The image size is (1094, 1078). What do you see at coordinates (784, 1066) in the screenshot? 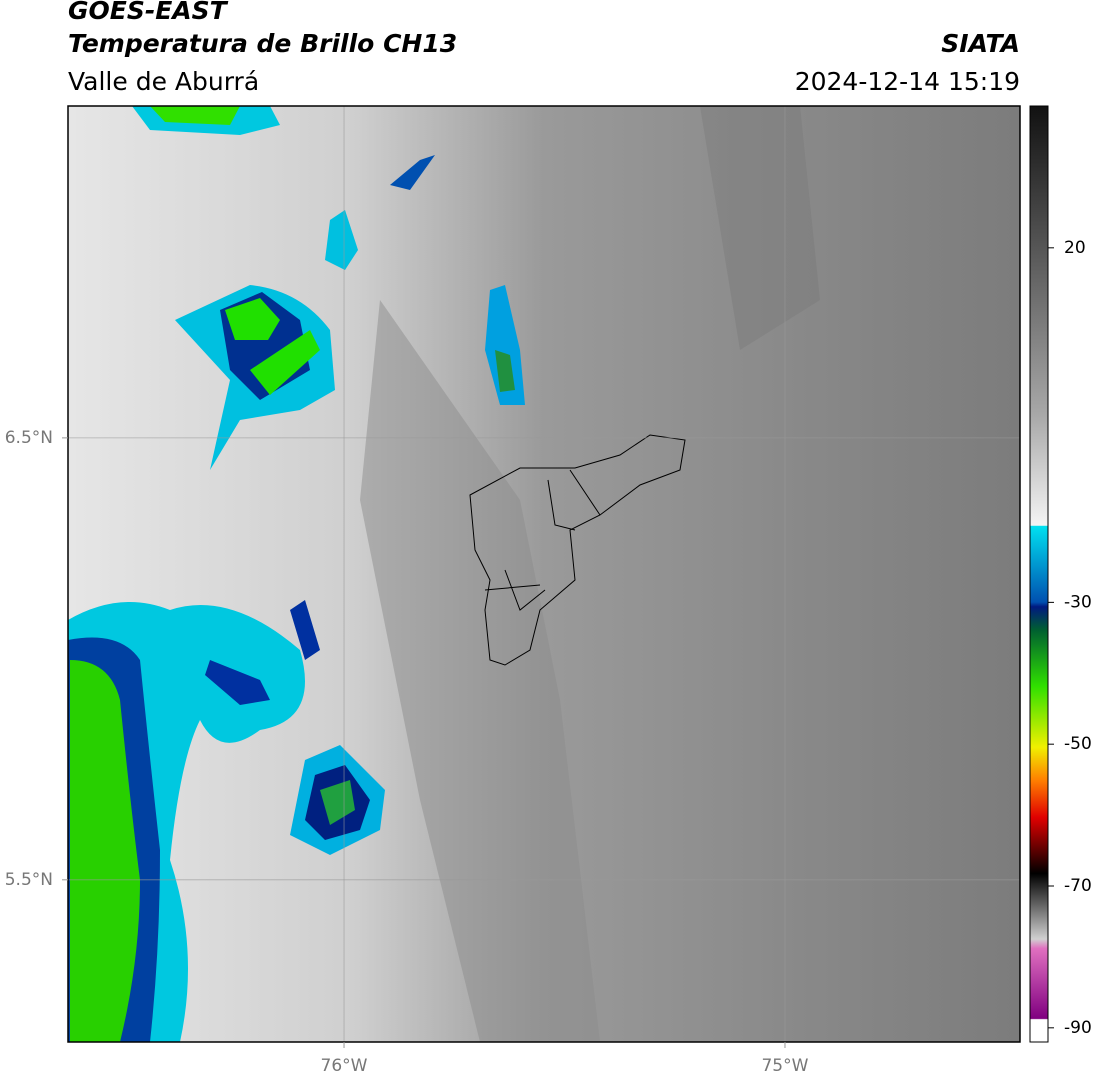
I see `x-tick-label: 75°W` at bounding box center [784, 1066].